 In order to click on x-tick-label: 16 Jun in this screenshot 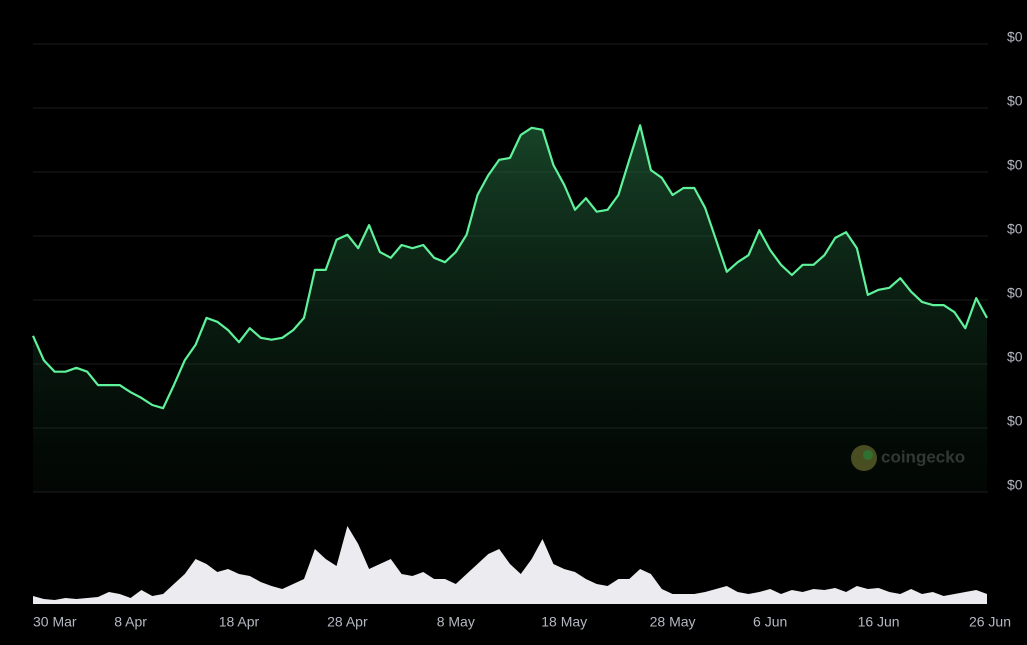, I will do `click(879, 622)`.